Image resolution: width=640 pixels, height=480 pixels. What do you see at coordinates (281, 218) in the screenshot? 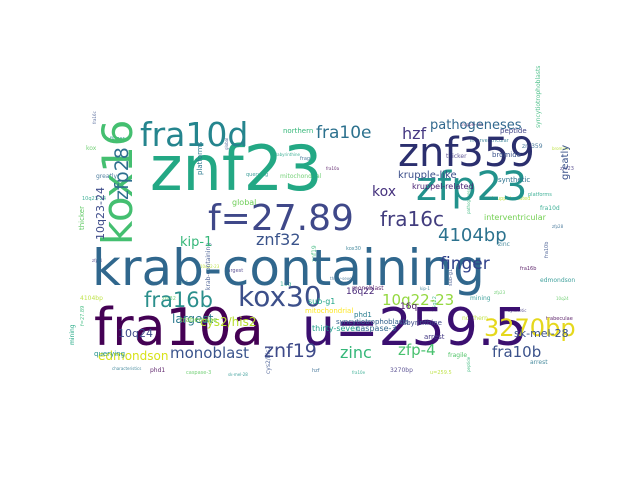
I see `cloud-word: f=27.89` at bounding box center [281, 218].